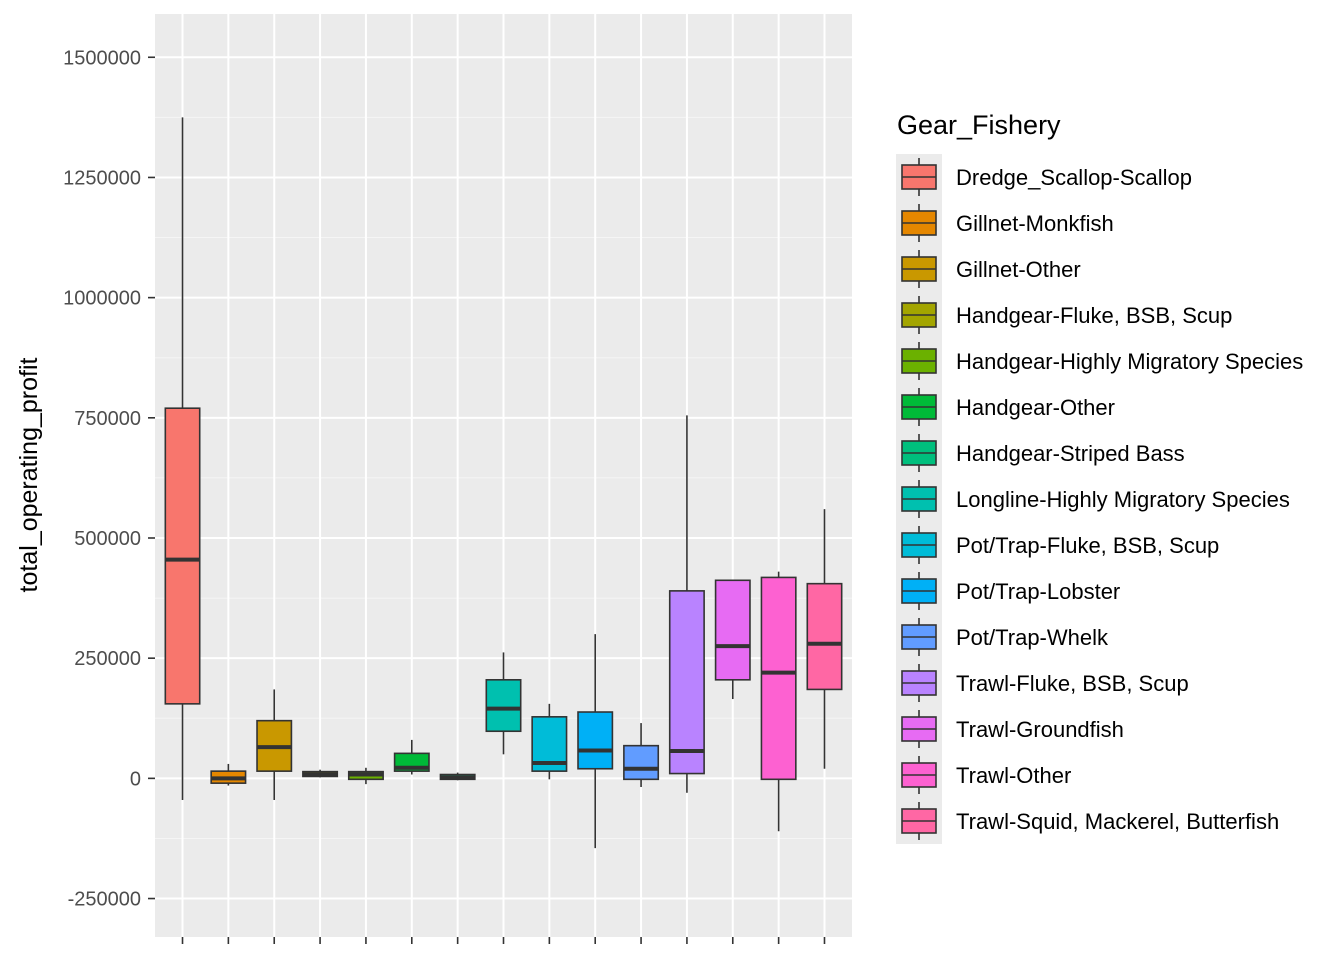 The width and height of the screenshot is (1344, 965). Describe the element at coordinates (1087, 545) in the screenshot. I see `legend-label: Pot/Trap-Fluke, BSB, Scup` at that location.